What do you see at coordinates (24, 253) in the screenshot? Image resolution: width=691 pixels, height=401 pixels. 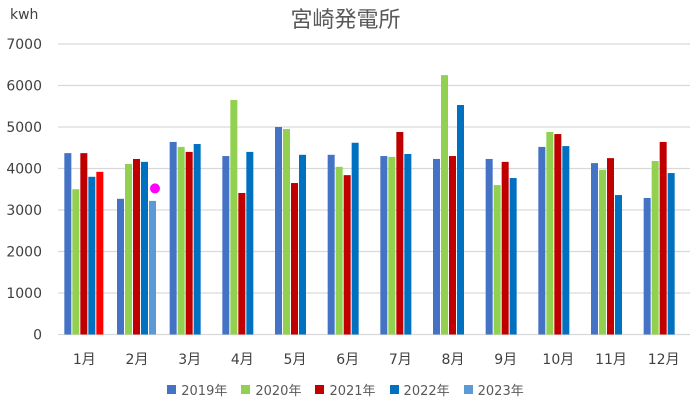 I see `y-tick-label: 2000` at bounding box center [24, 253].